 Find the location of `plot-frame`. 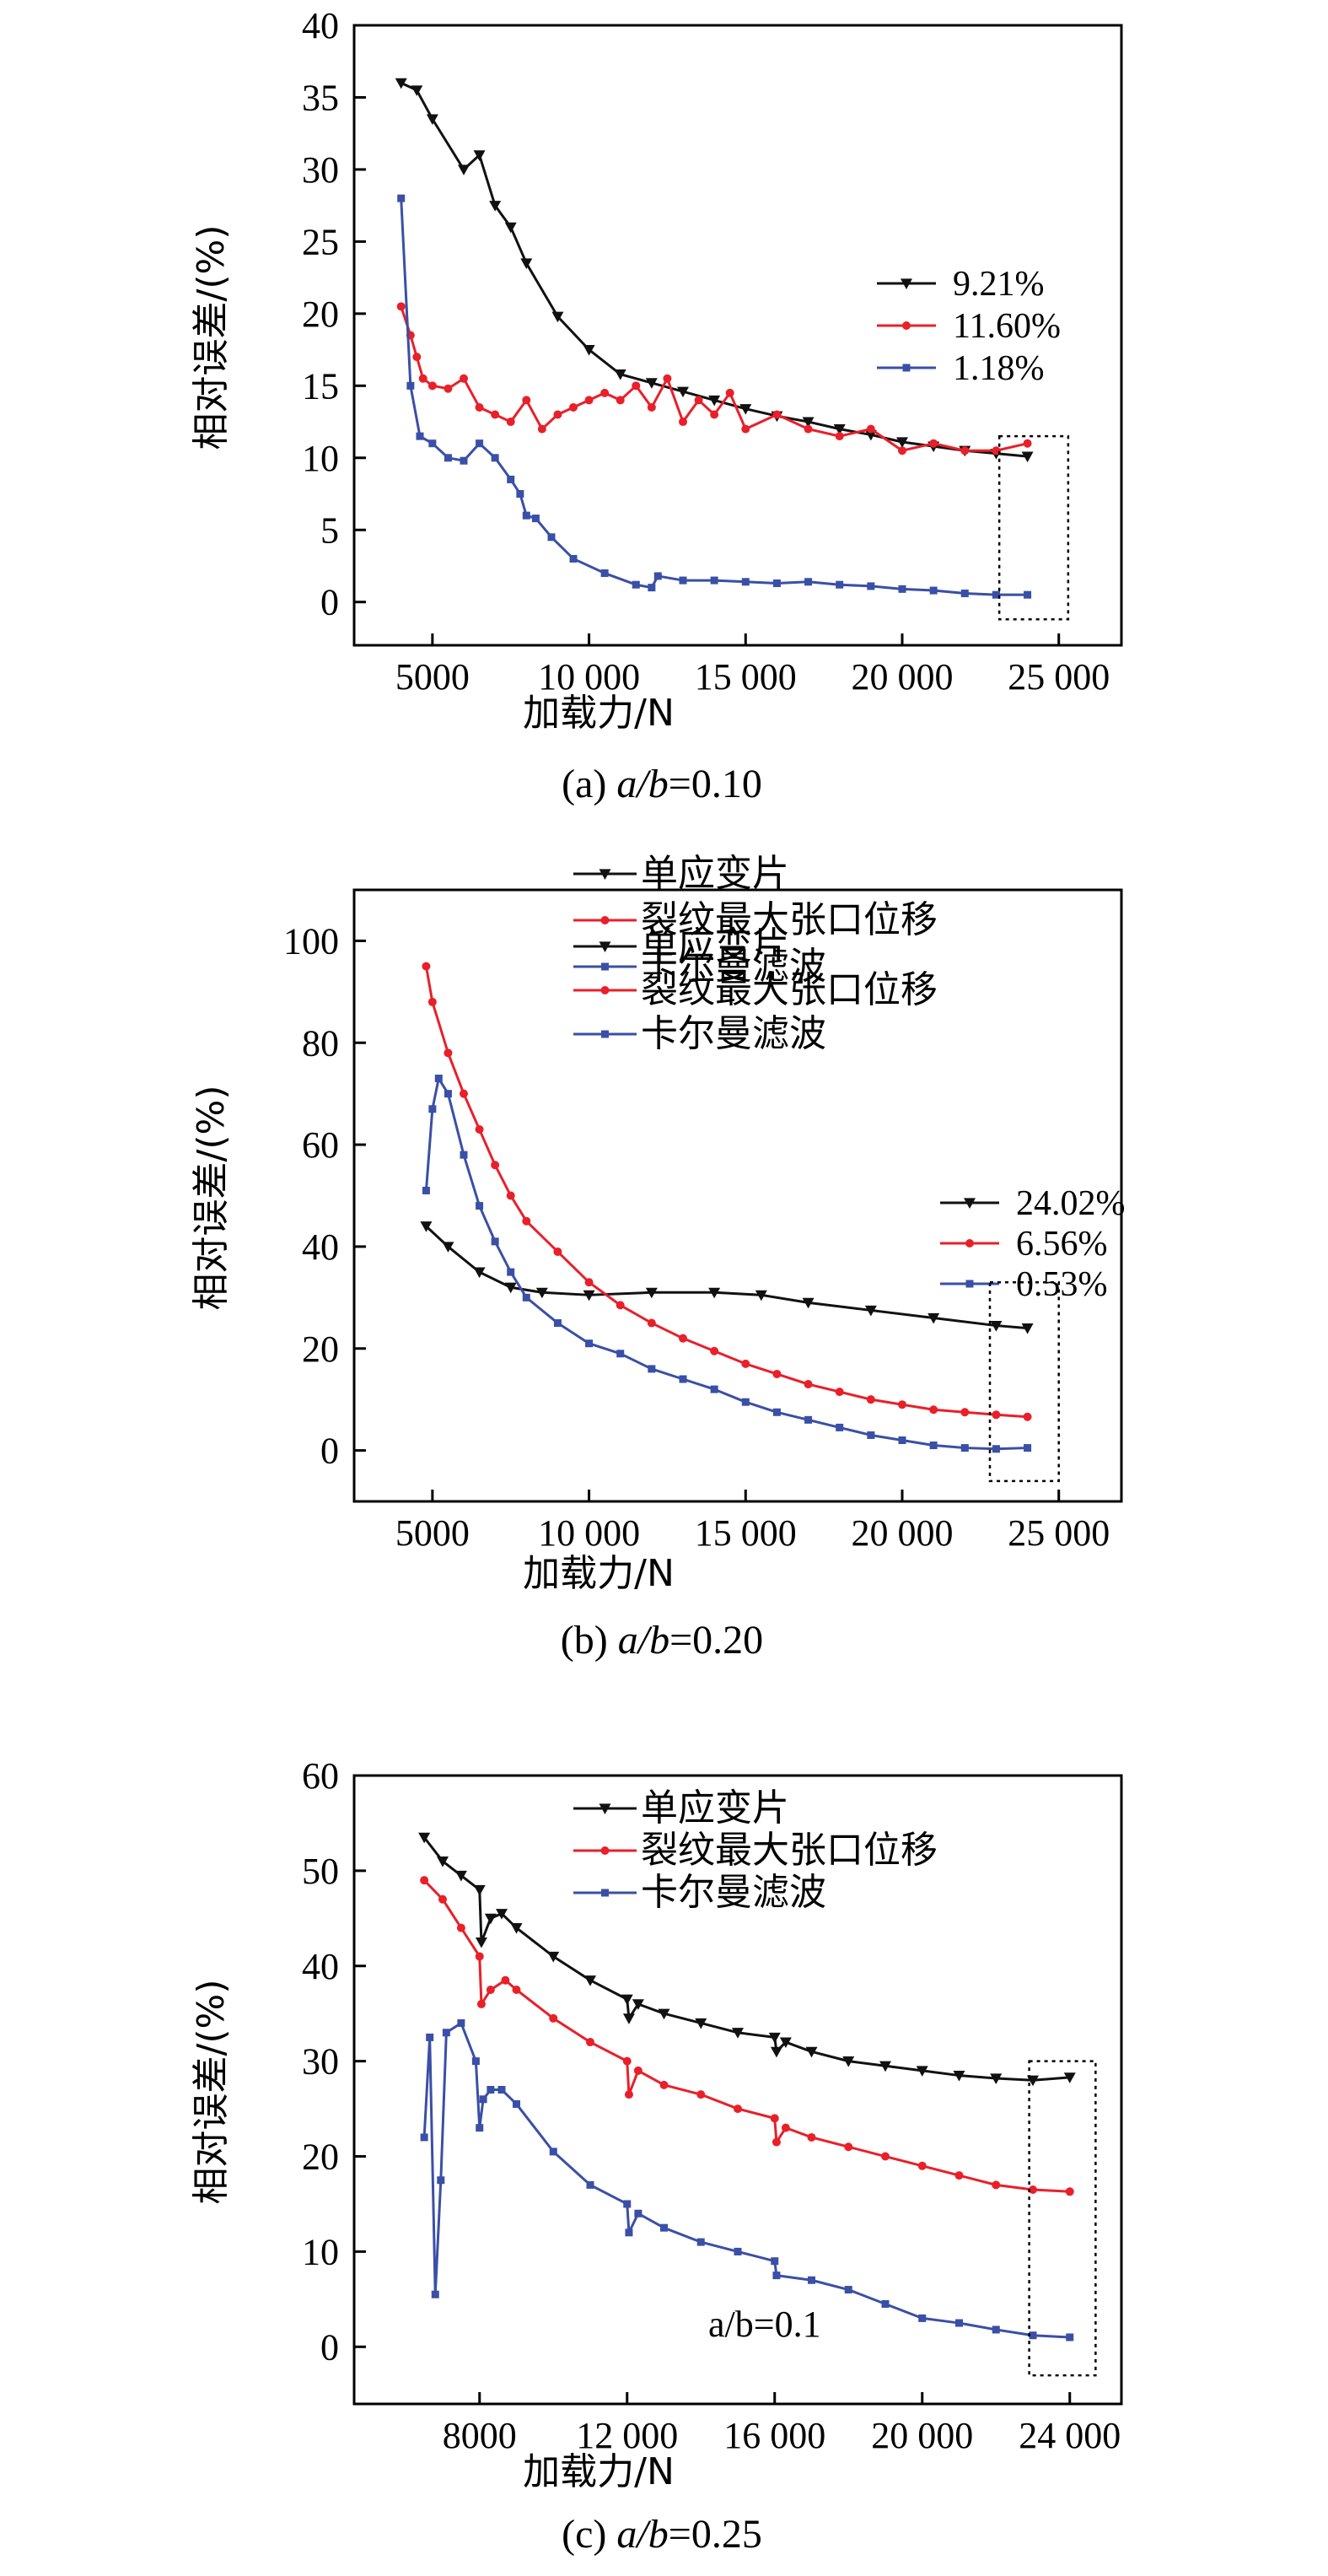

plot-frame is located at coordinates (737, 1195).